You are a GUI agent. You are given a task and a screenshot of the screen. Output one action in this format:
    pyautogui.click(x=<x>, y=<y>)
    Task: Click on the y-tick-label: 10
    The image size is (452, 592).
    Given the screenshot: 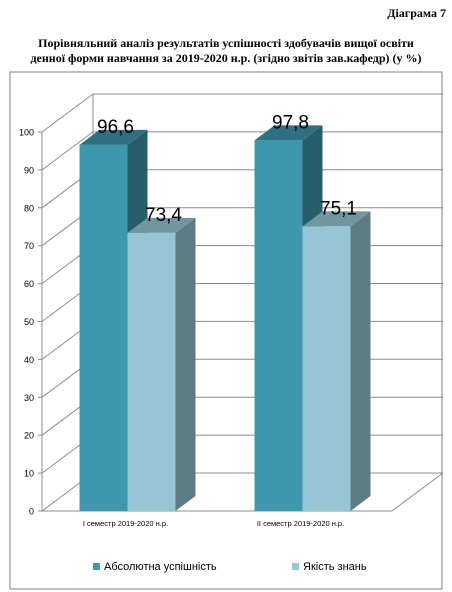 What is the action you would take?
    pyautogui.click(x=29, y=474)
    